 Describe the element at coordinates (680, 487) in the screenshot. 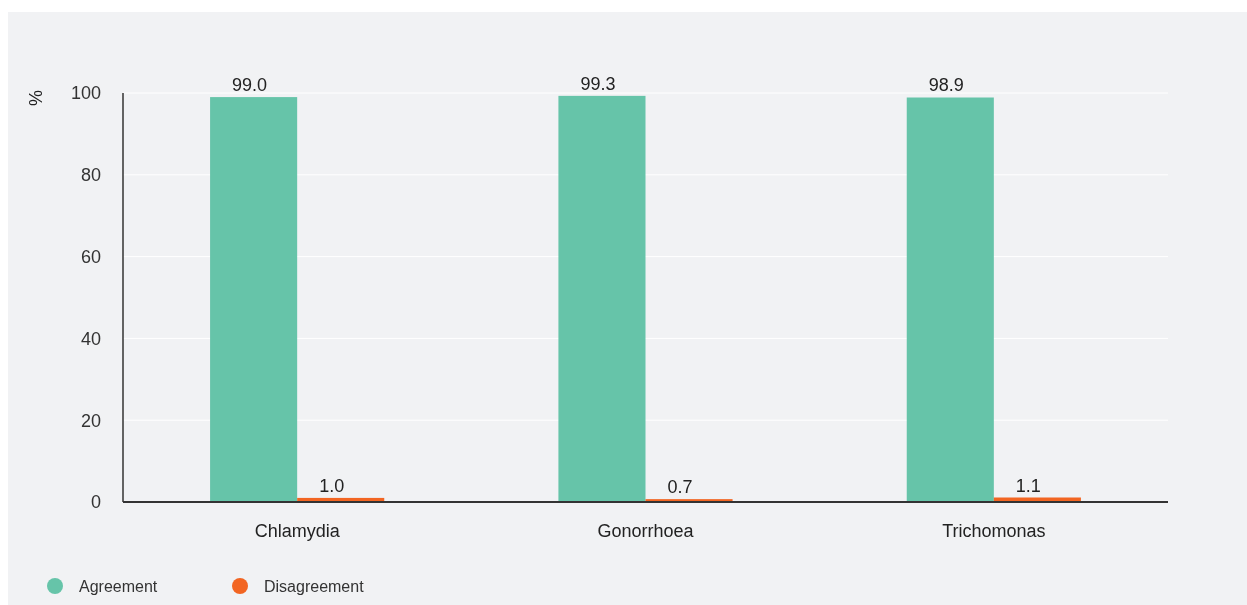

I see `data-label: 0.7` at that location.